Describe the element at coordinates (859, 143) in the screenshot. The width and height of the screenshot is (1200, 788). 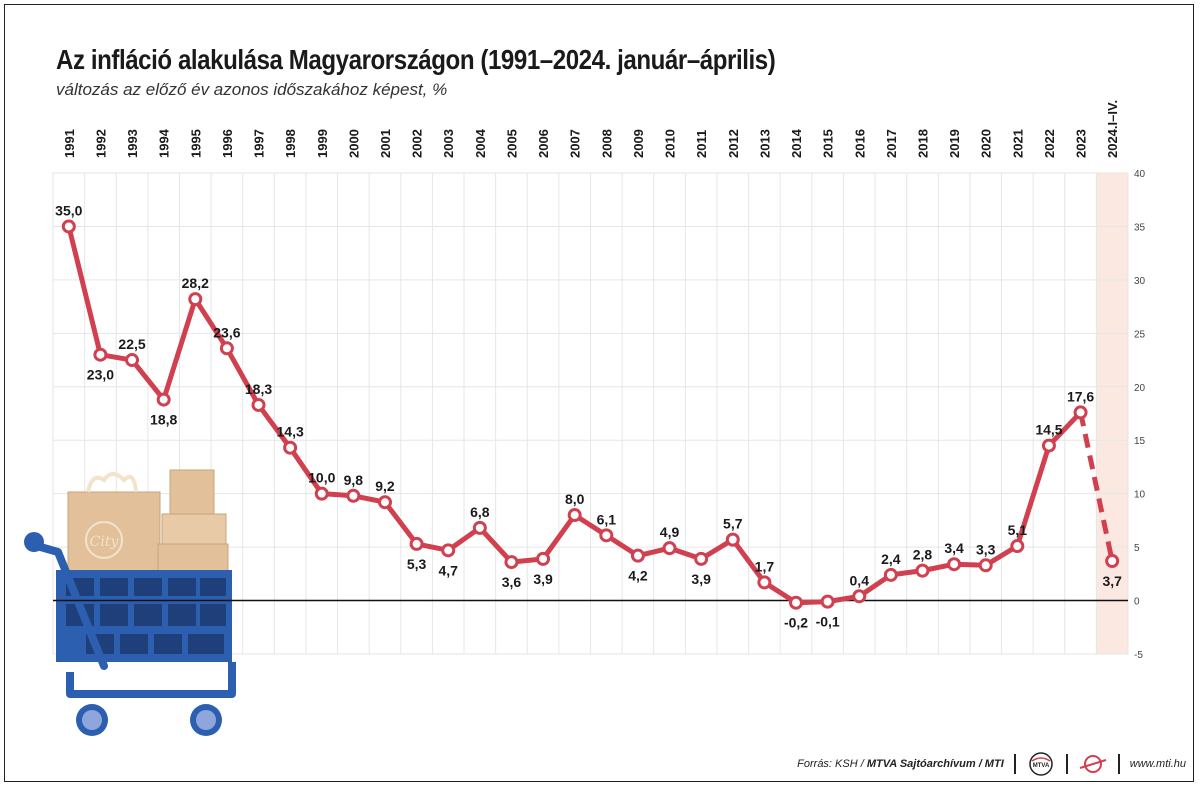
I see `x-tick-label: 2016` at that location.